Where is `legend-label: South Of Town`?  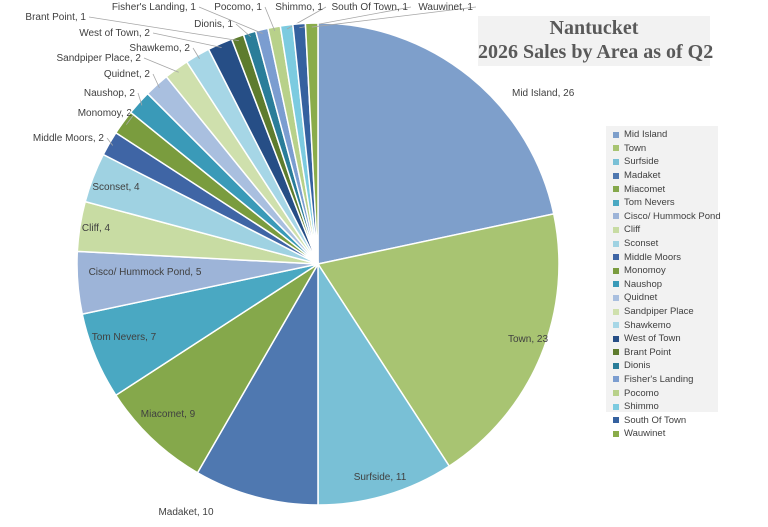
legend-label: South Of Town is located at coordinates (655, 420).